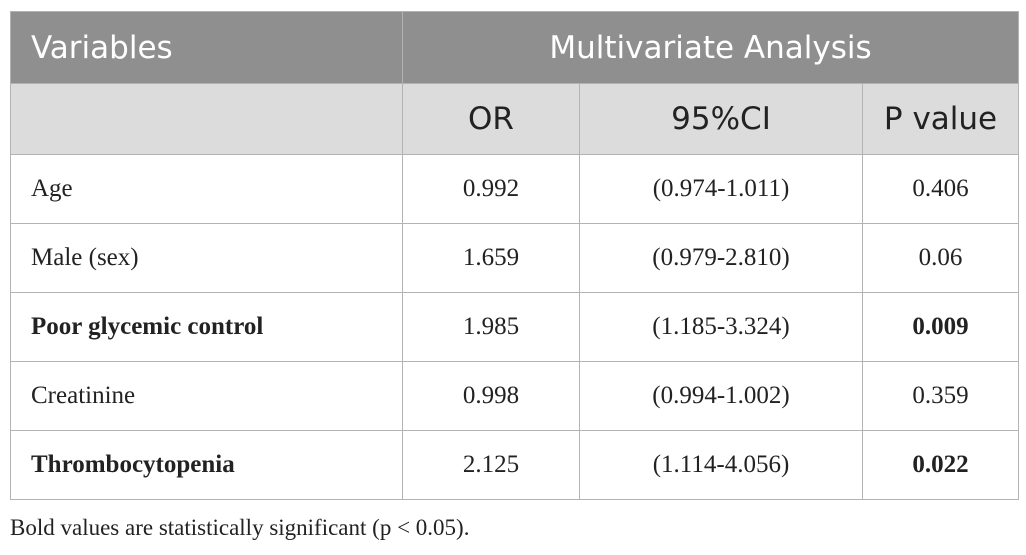  What do you see at coordinates (940, 258) in the screenshot?
I see `cell-p-value: 0.06` at bounding box center [940, 258].